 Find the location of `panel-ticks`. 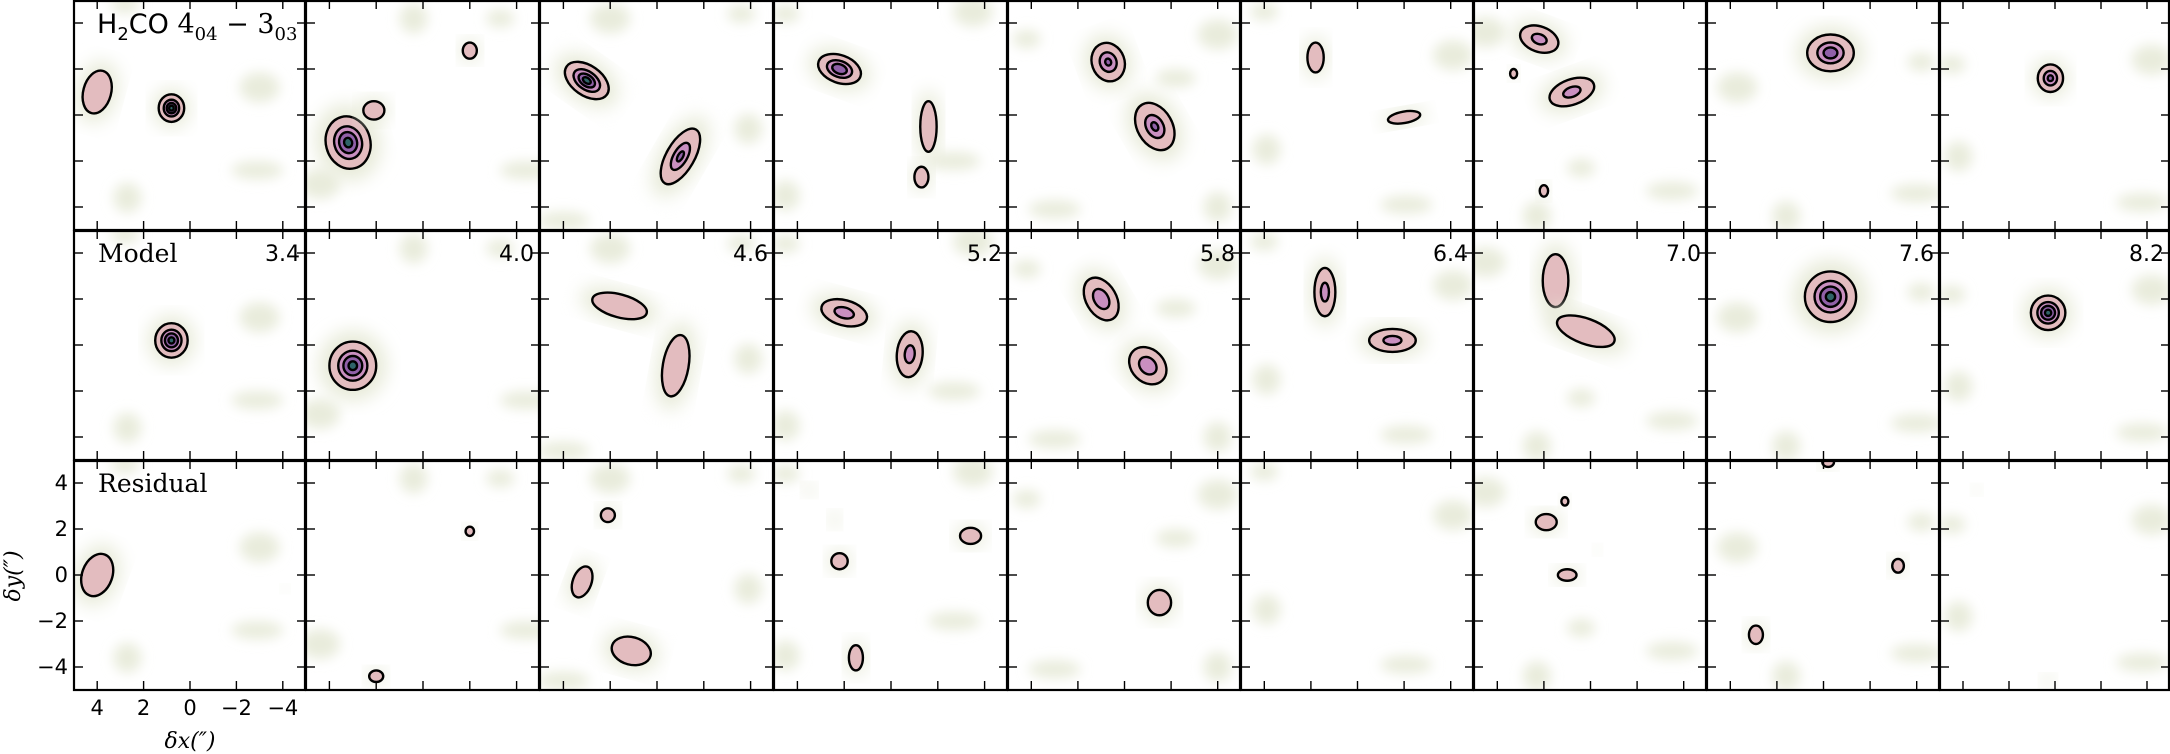

panel-ticks is located at coordinates (190, 115).